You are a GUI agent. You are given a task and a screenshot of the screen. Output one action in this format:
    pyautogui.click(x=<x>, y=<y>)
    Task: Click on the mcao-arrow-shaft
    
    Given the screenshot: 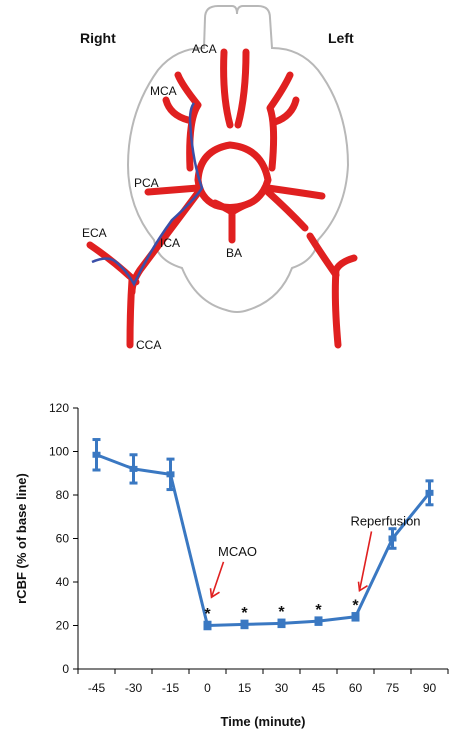 What is the action you would take?
    pyautogui.click(x=217, y=579)
    